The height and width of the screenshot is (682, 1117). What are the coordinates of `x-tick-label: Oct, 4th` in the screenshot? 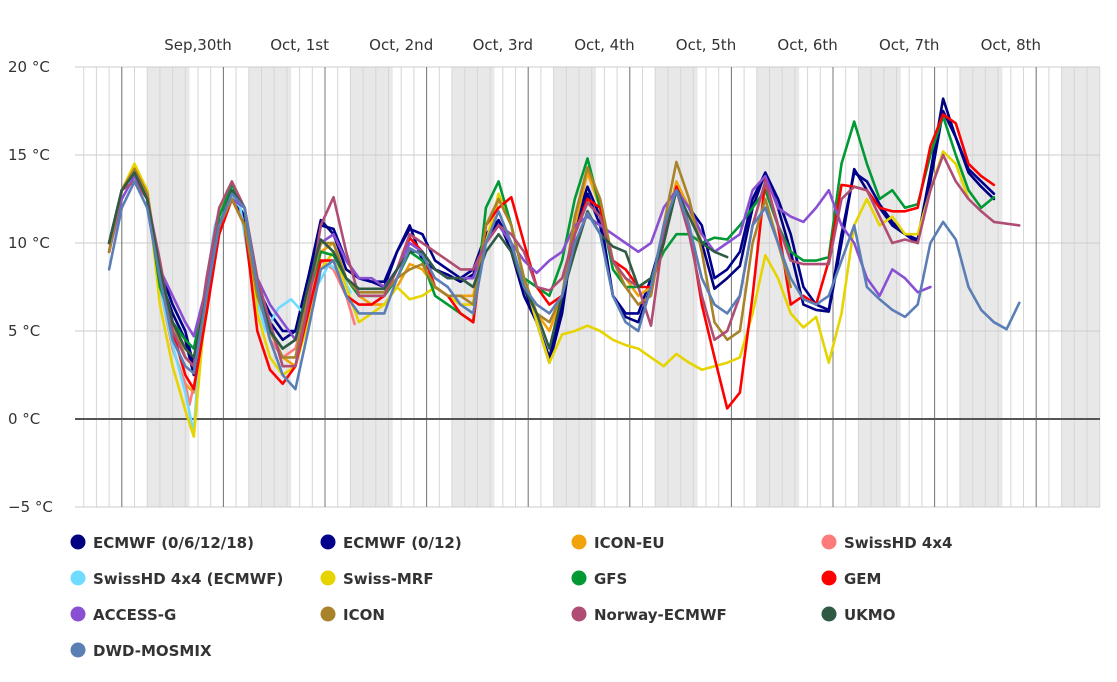 It's located at (604, 45).